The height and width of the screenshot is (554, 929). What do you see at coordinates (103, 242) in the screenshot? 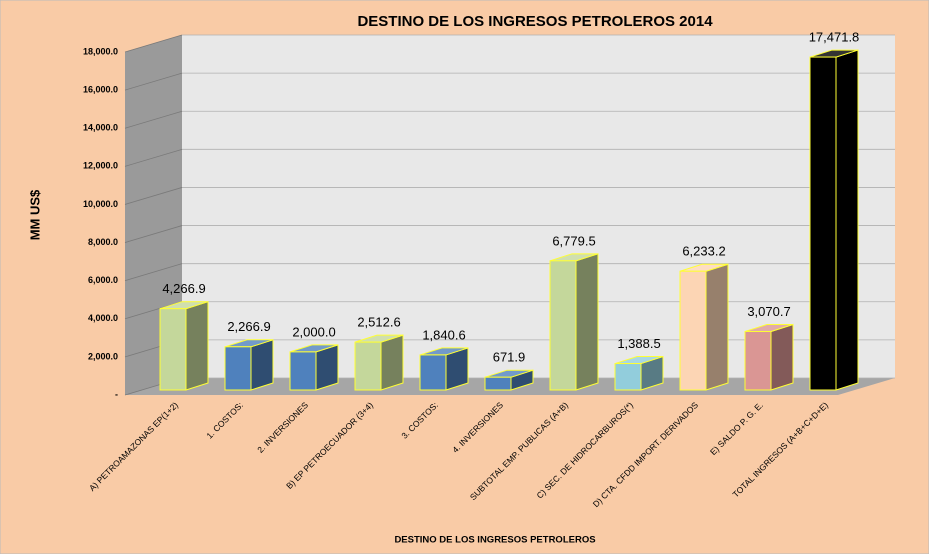
I see `y-tick-label: 8,000.0` at bounding box center [103, 242].